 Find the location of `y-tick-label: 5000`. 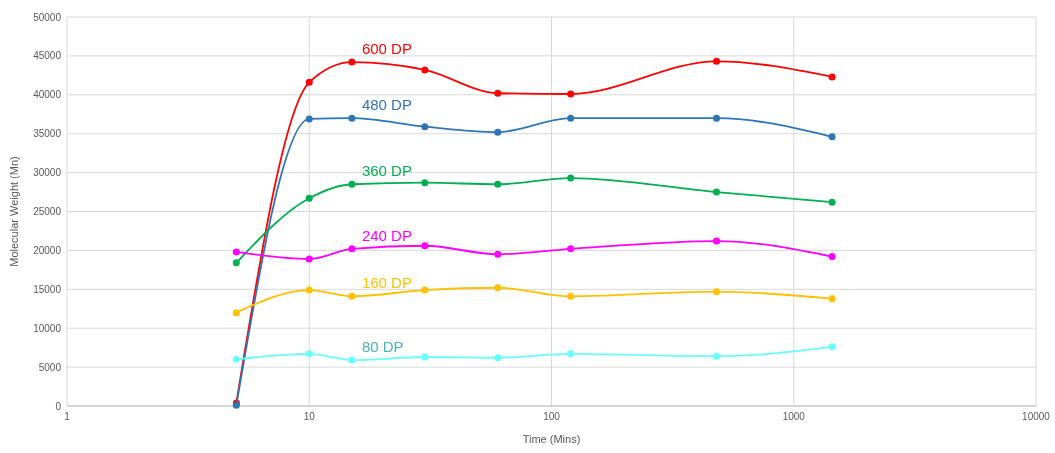

y-tick-label: 5000 is located at coordinates (50, 367).